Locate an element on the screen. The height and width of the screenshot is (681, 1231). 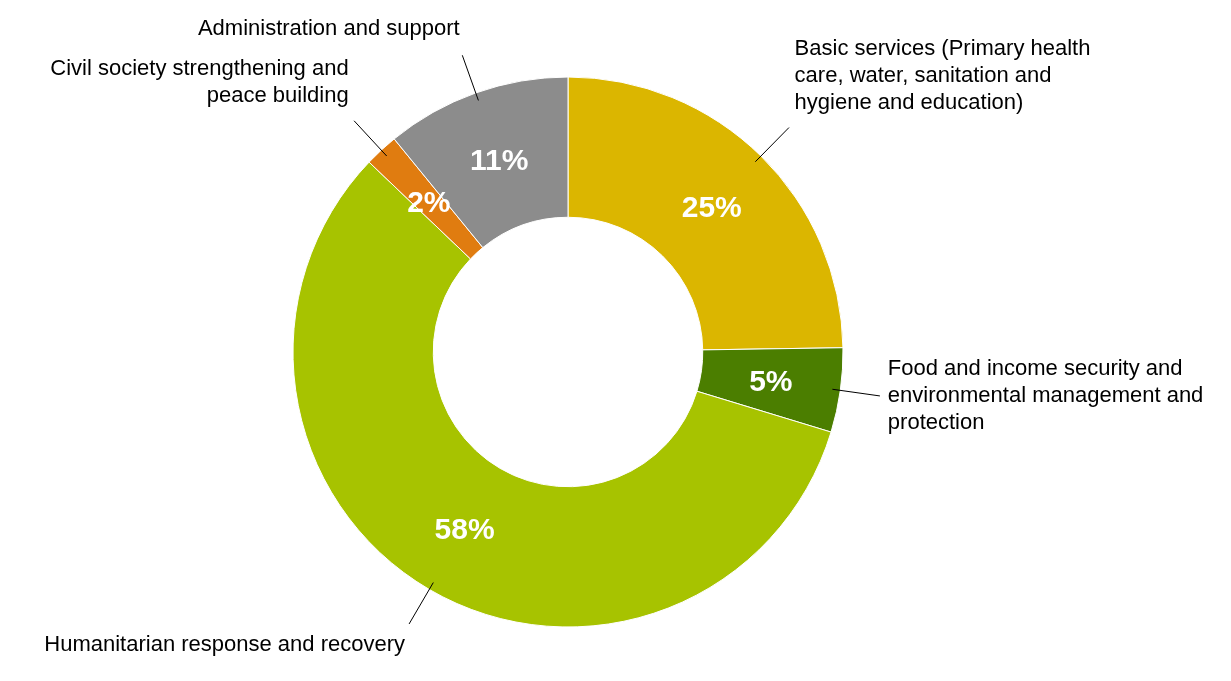
slice-label: Basic services (Primary health care, water, sanitation and hygiene and education) is located at coordinates (942, 74).